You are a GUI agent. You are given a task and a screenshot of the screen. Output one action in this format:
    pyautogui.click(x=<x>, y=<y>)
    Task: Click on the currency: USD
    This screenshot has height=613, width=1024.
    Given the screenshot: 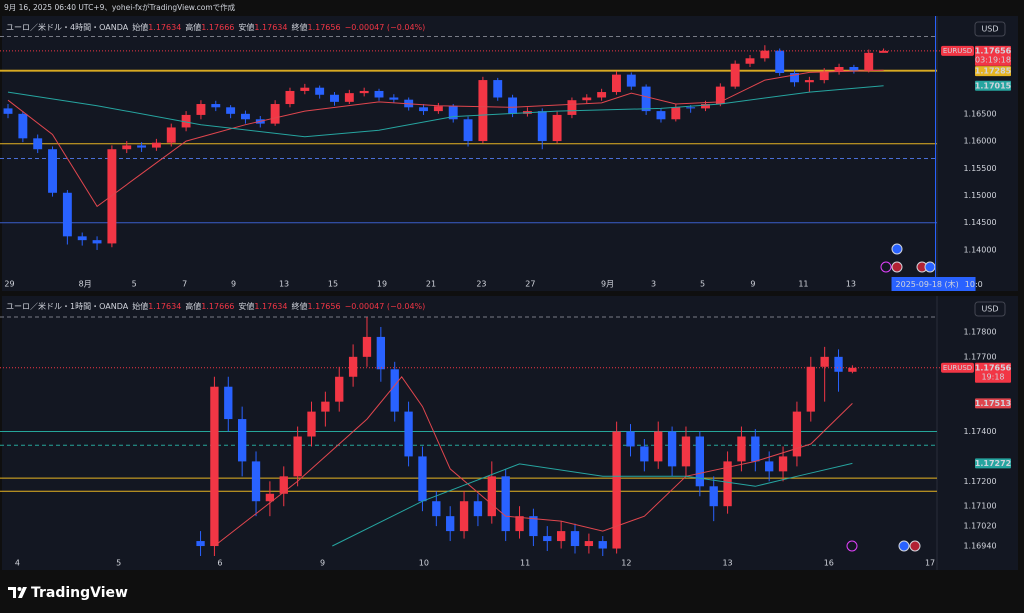 What is the action you would take?
    pyautogui.click(x=989, y=29)
    